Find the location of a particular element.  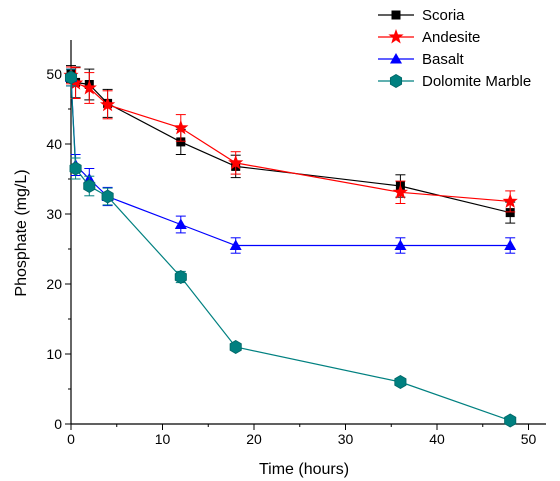

legend-marker-scoria is located at coordinates (396, 15).